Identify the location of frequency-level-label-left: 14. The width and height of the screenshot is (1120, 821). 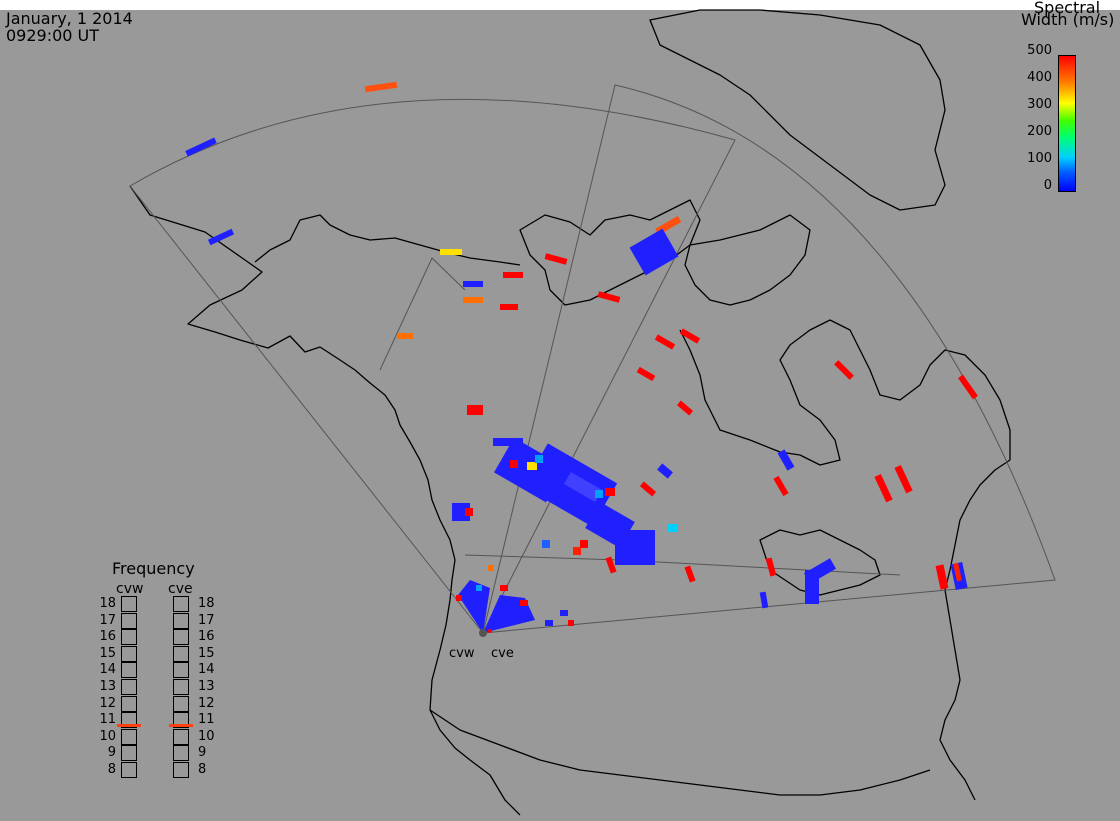
(107, 670).